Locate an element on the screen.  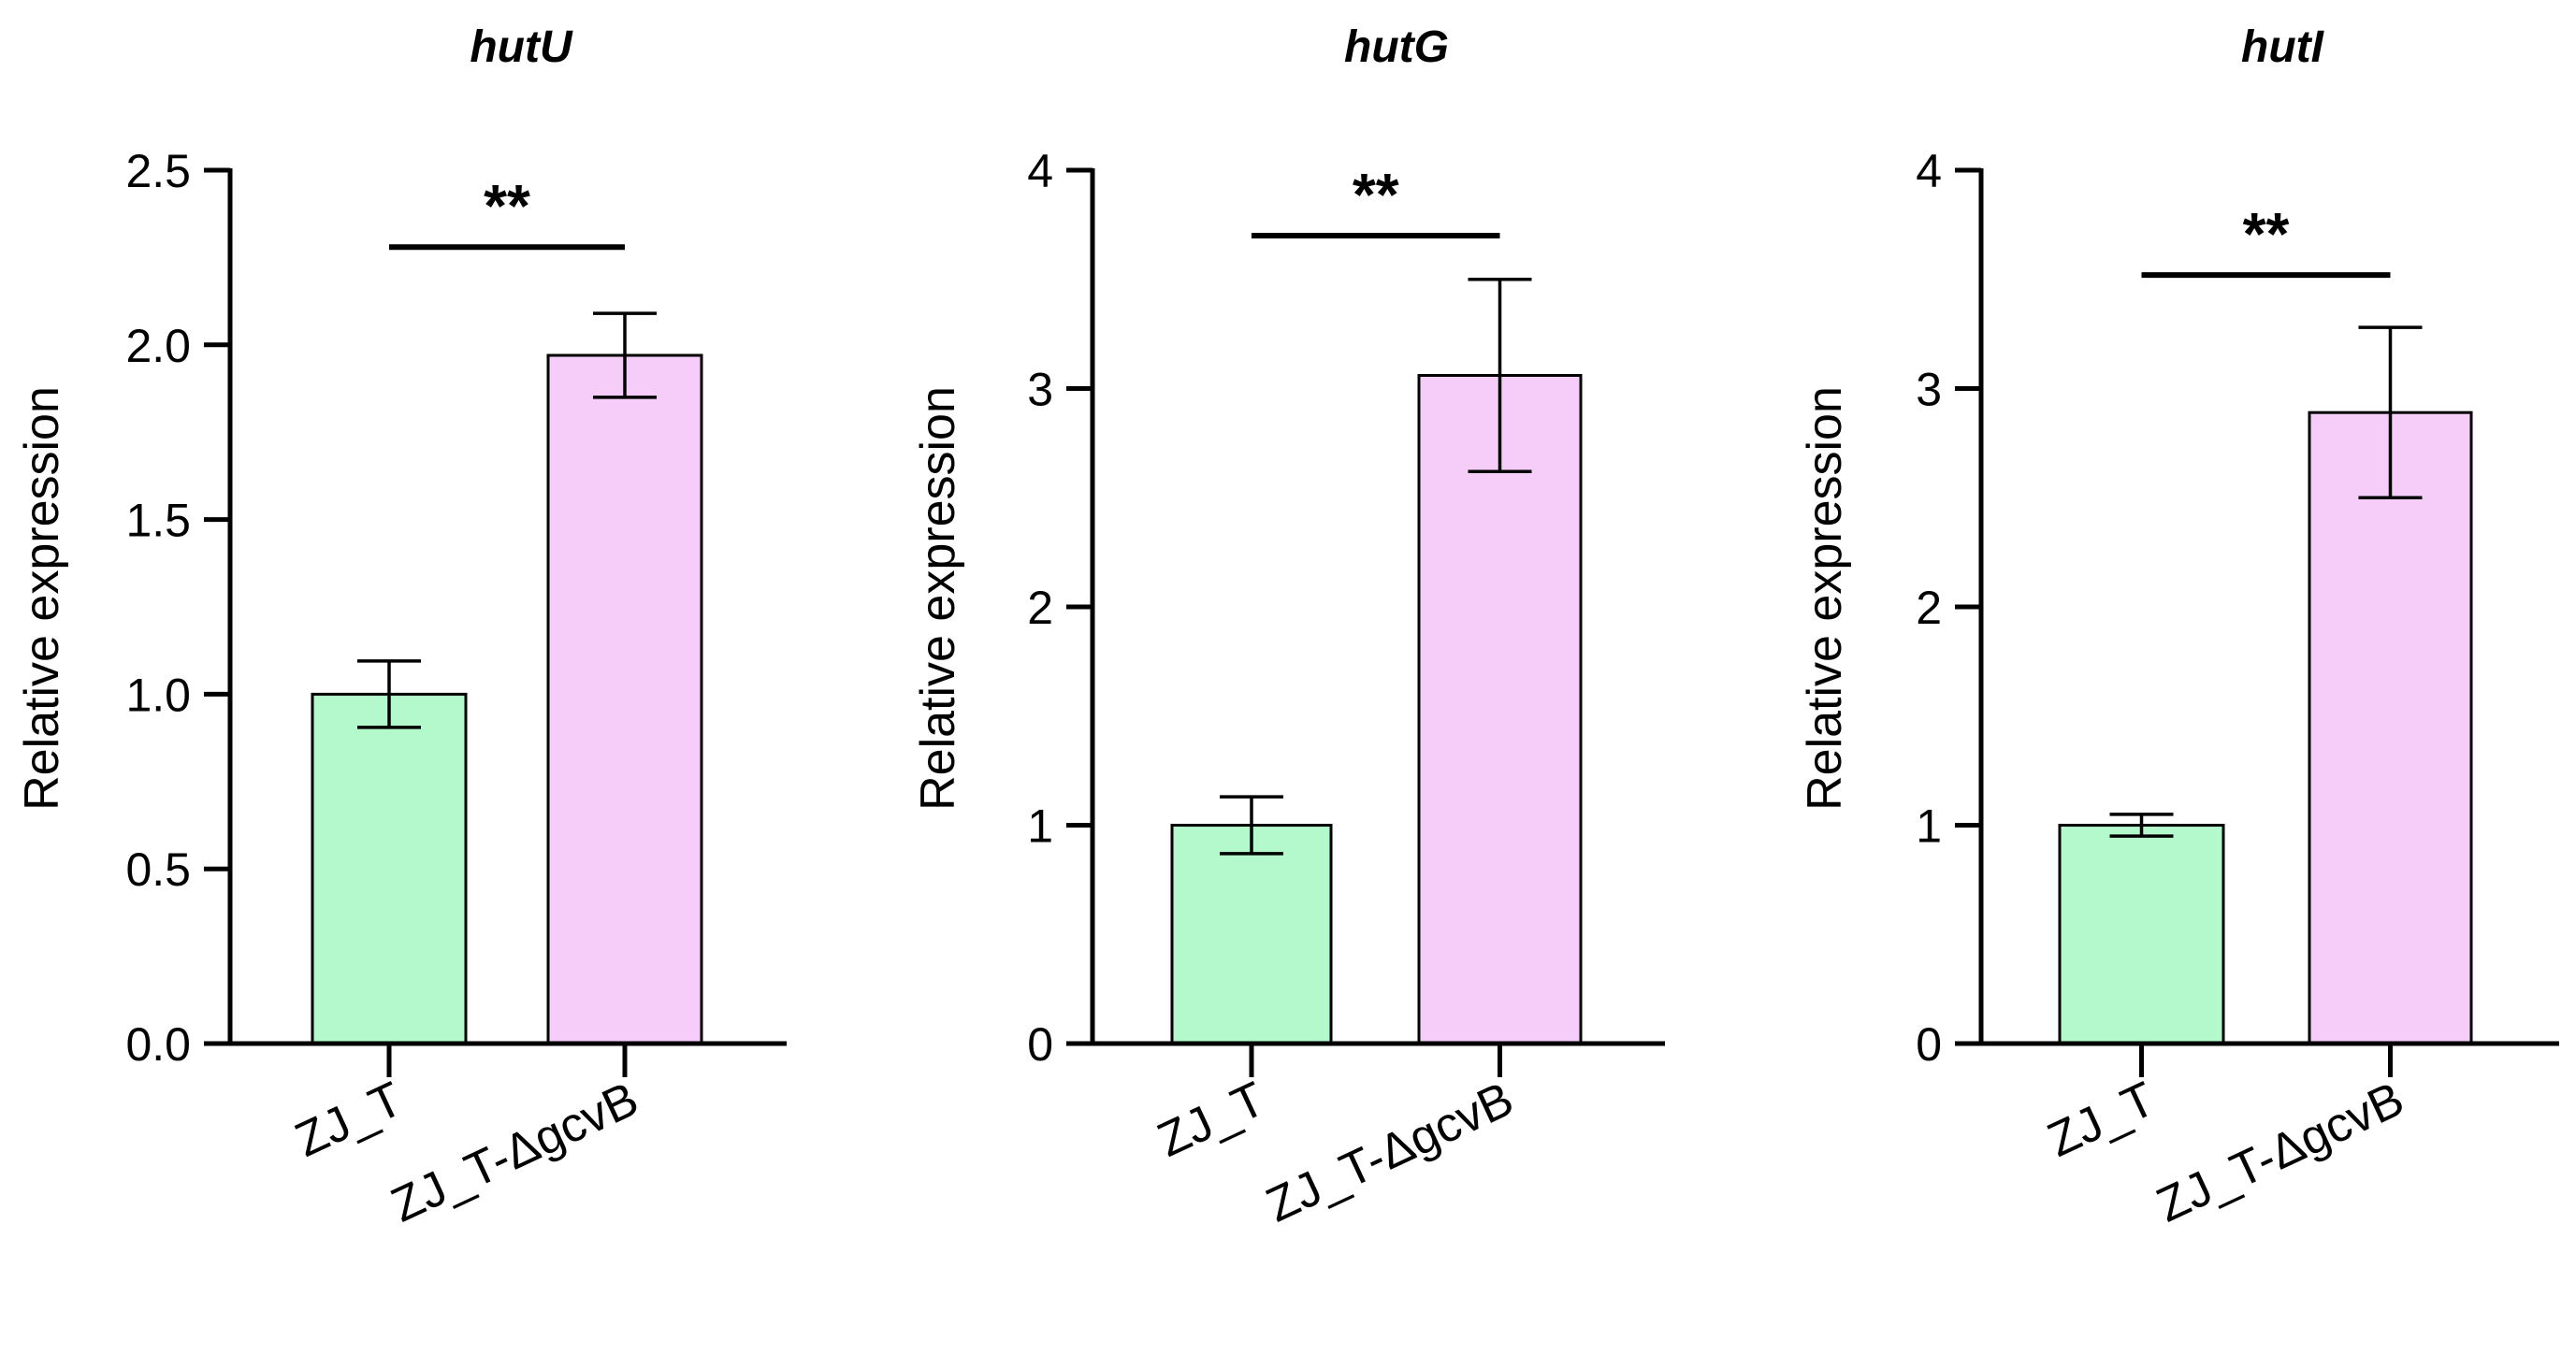
y-tick-label: 2.5 is located at coordinates (158, 171).